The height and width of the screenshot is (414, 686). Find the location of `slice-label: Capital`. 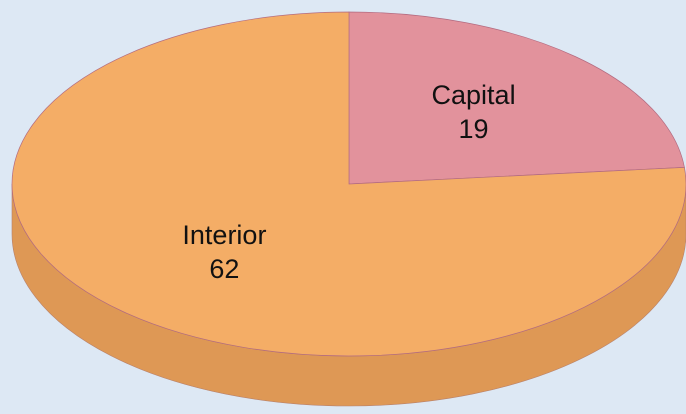

slice-label: Capital is located at coordinates (474, 95).